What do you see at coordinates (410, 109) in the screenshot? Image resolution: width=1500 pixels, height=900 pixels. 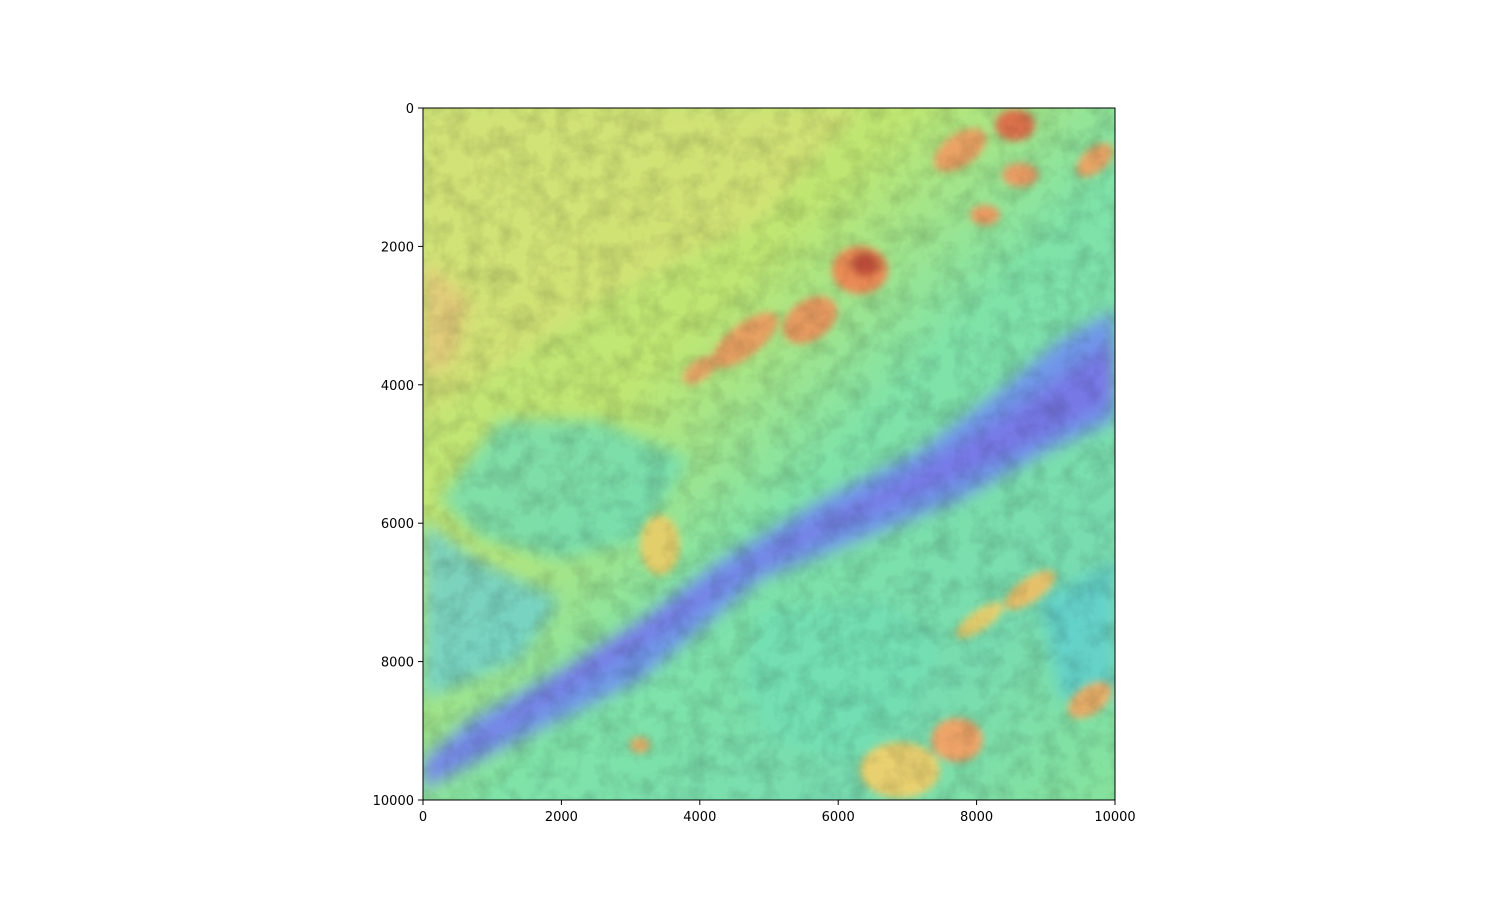 I see `y-tick-label: 0` at bounding box center [410, 109].